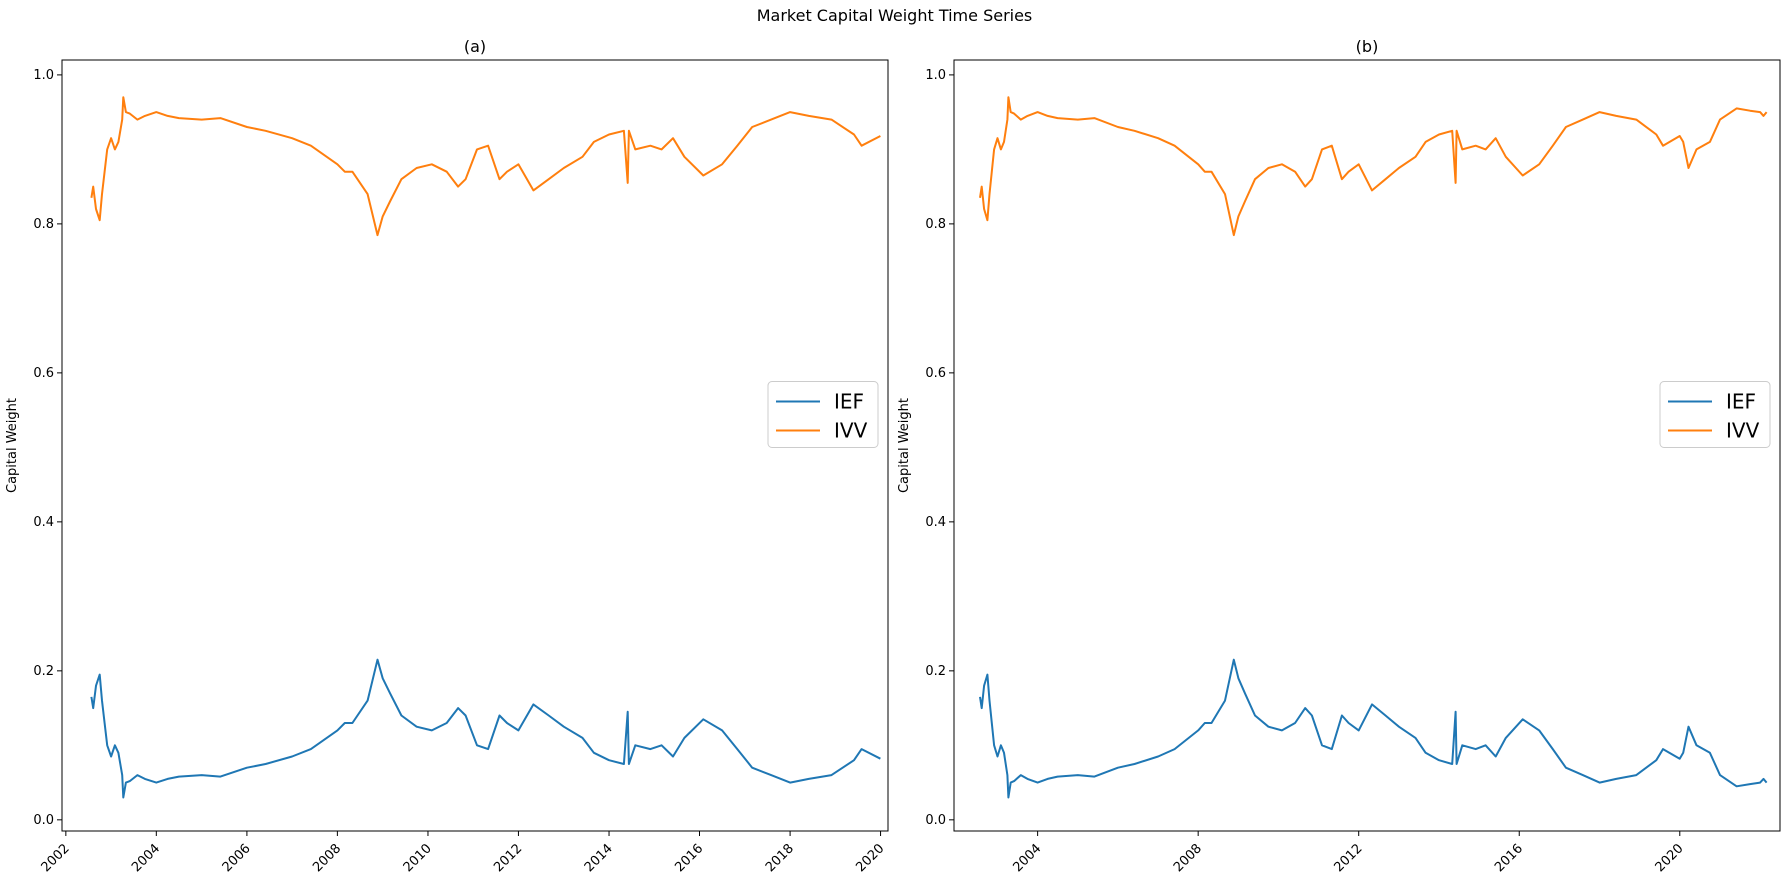 This screenshot has height=890, width=1789. I want to click on x-tick-label: 2002, so click(56, 858).